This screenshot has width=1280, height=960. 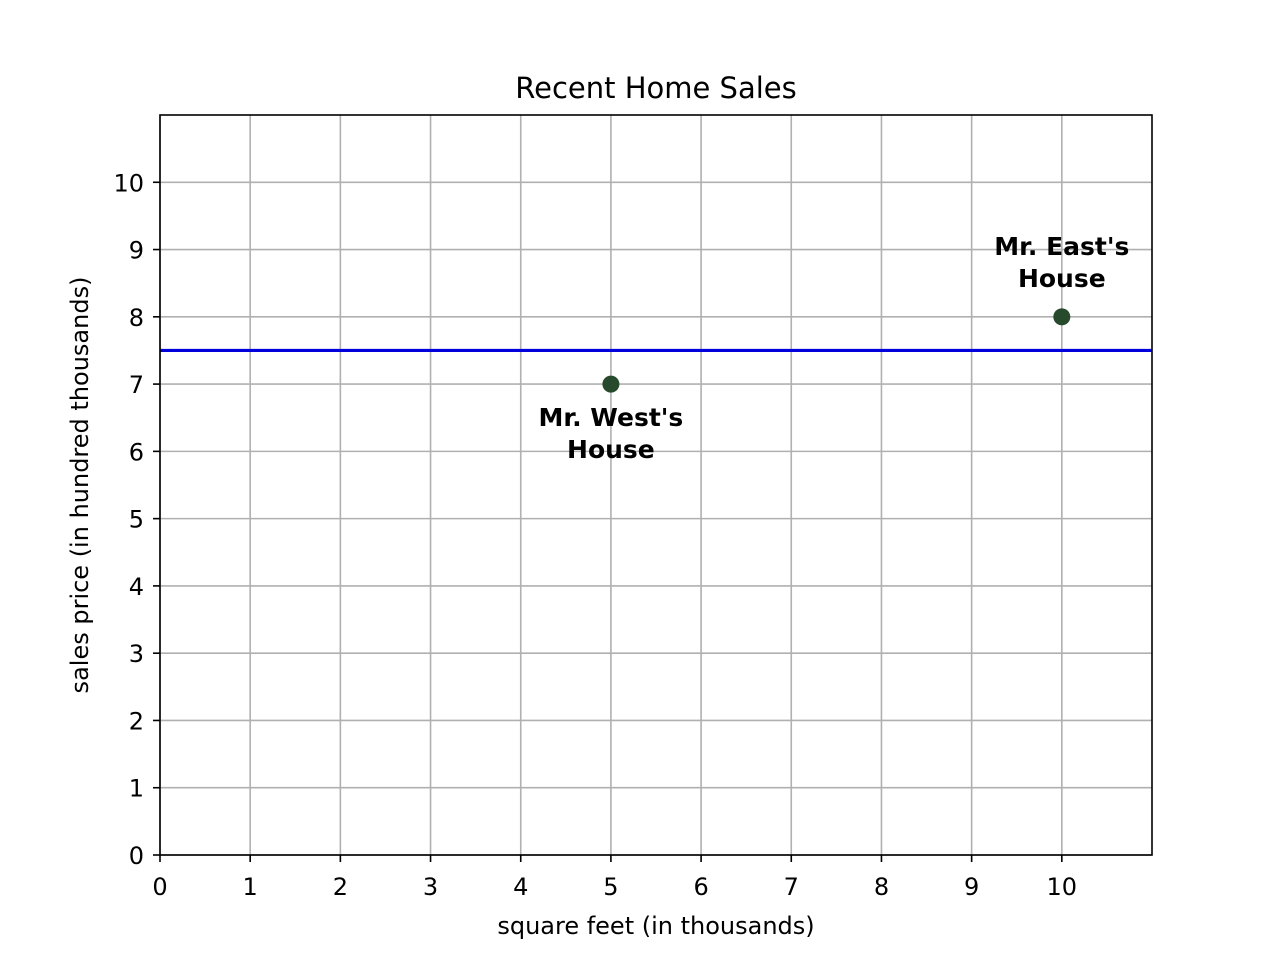 What do you see at coordinates (136, 721) in the screenshot?
I see `y-tick-label: 2` at bounding box center [136, 721].